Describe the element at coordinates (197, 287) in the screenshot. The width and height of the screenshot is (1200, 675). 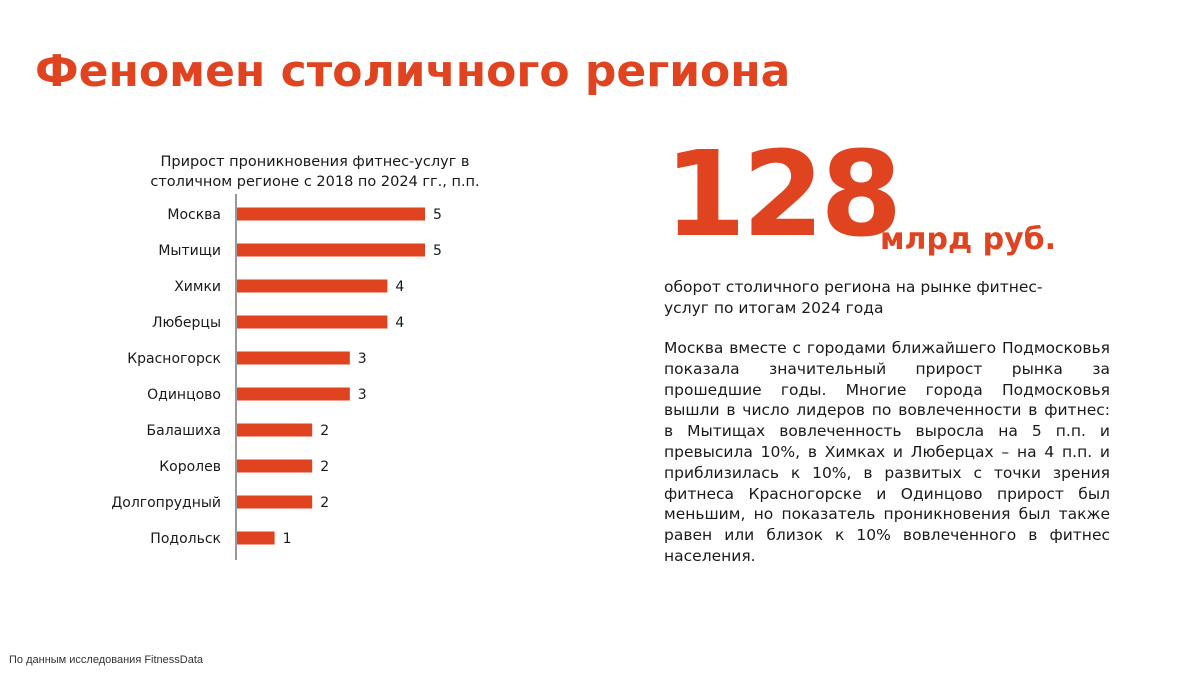
I see `category-label: Химки` at that location.